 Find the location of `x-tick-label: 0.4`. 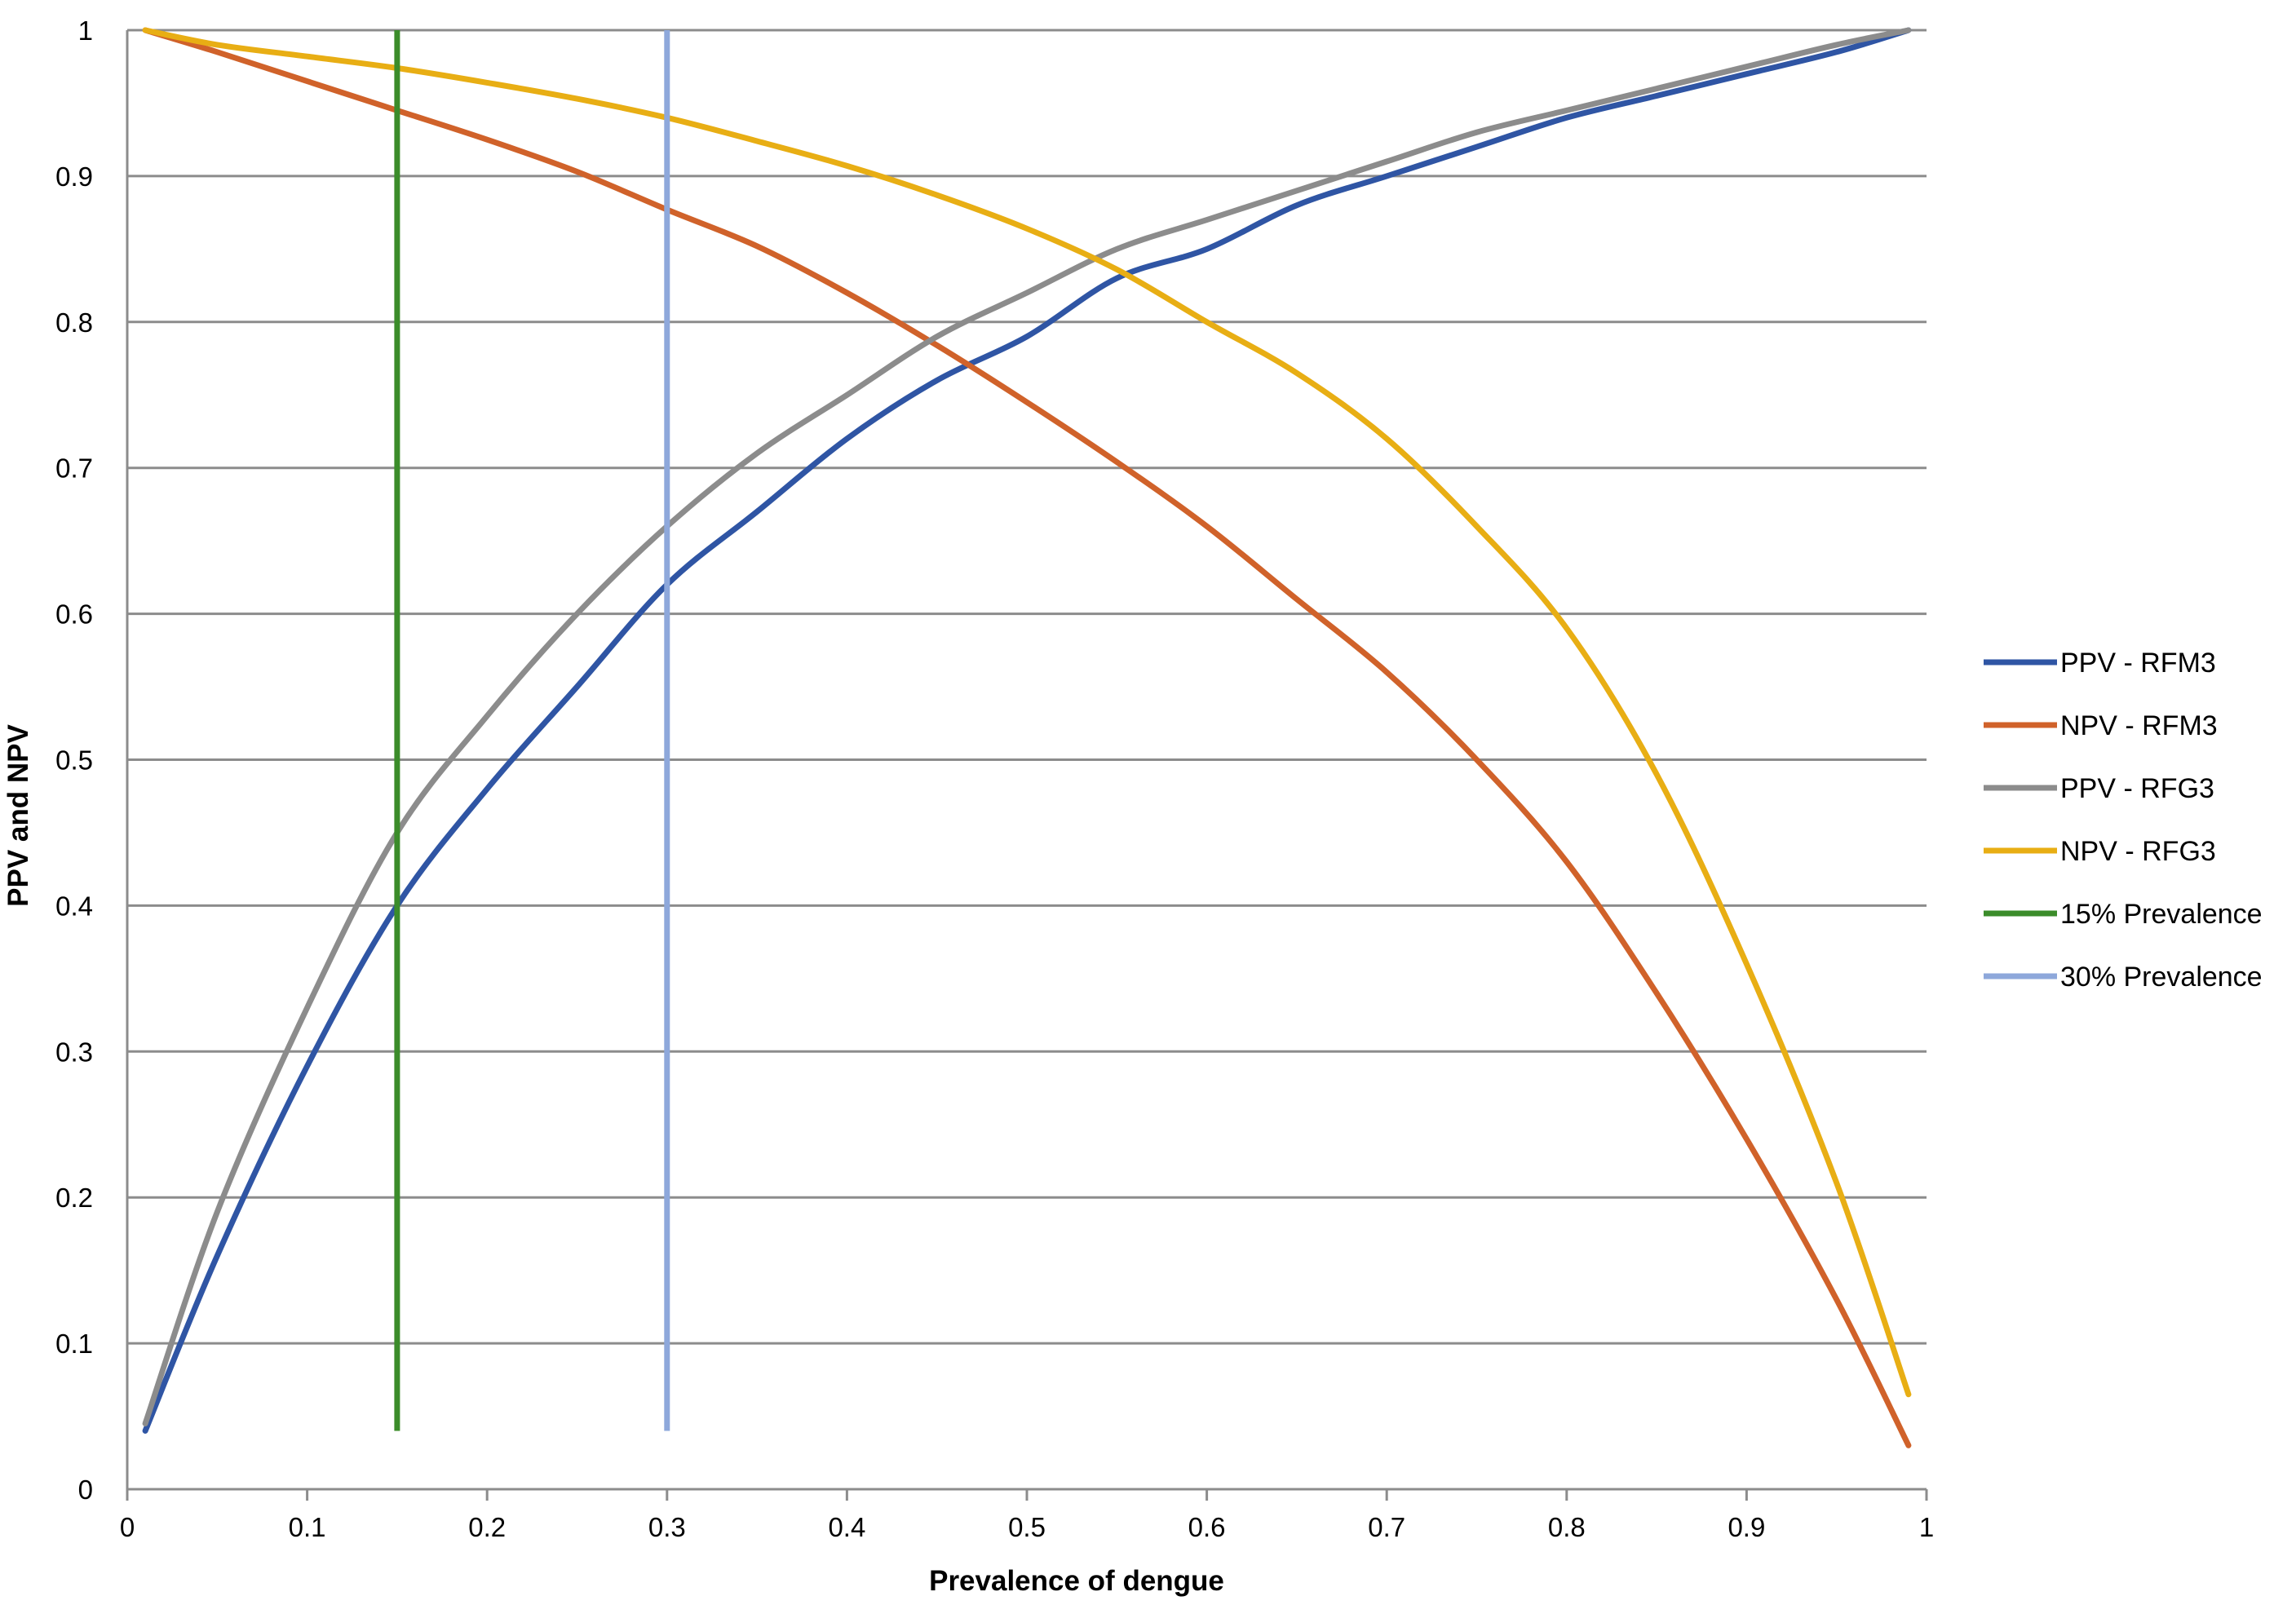

x-tick-label: 0.4 is located at coordinates (847, 1527).